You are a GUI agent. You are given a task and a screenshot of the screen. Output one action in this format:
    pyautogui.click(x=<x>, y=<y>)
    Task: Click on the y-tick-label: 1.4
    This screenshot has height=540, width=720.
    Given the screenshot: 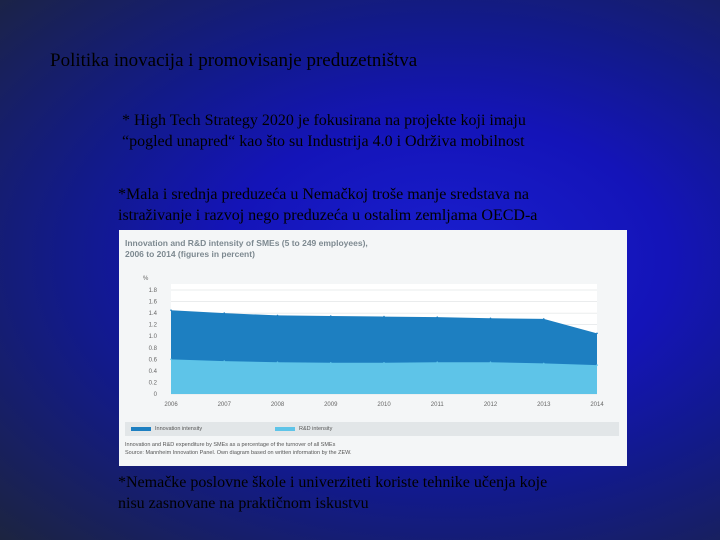 What is the action you would take?
    pyautogui.click(x=153, y=314)
    